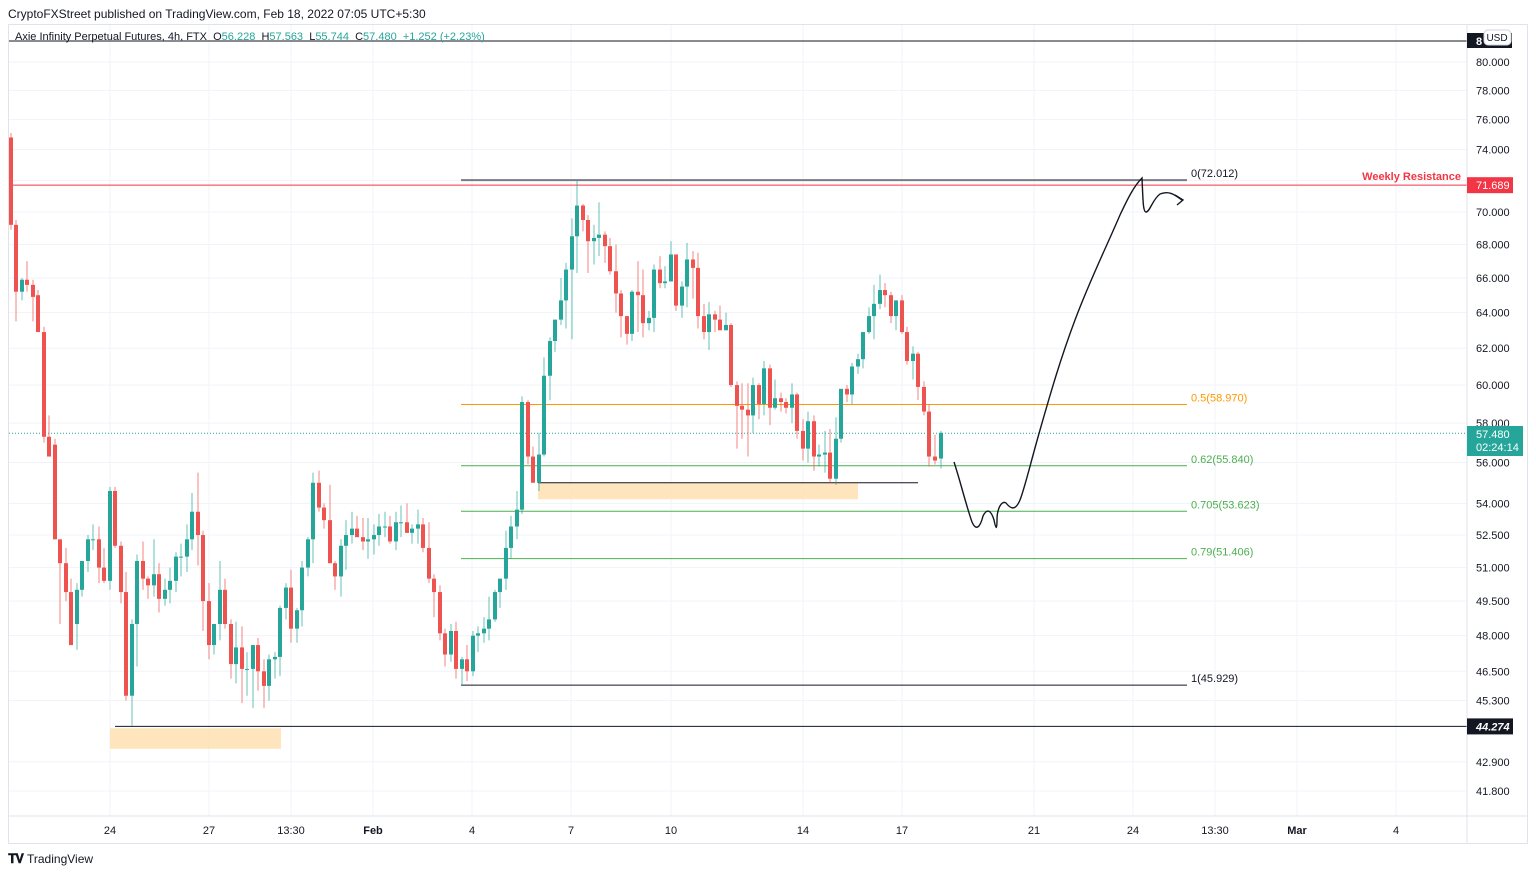 This screenshot has width=1536, height=874. I want to click on fib-label: 1(45.929), so click(1214, 679).